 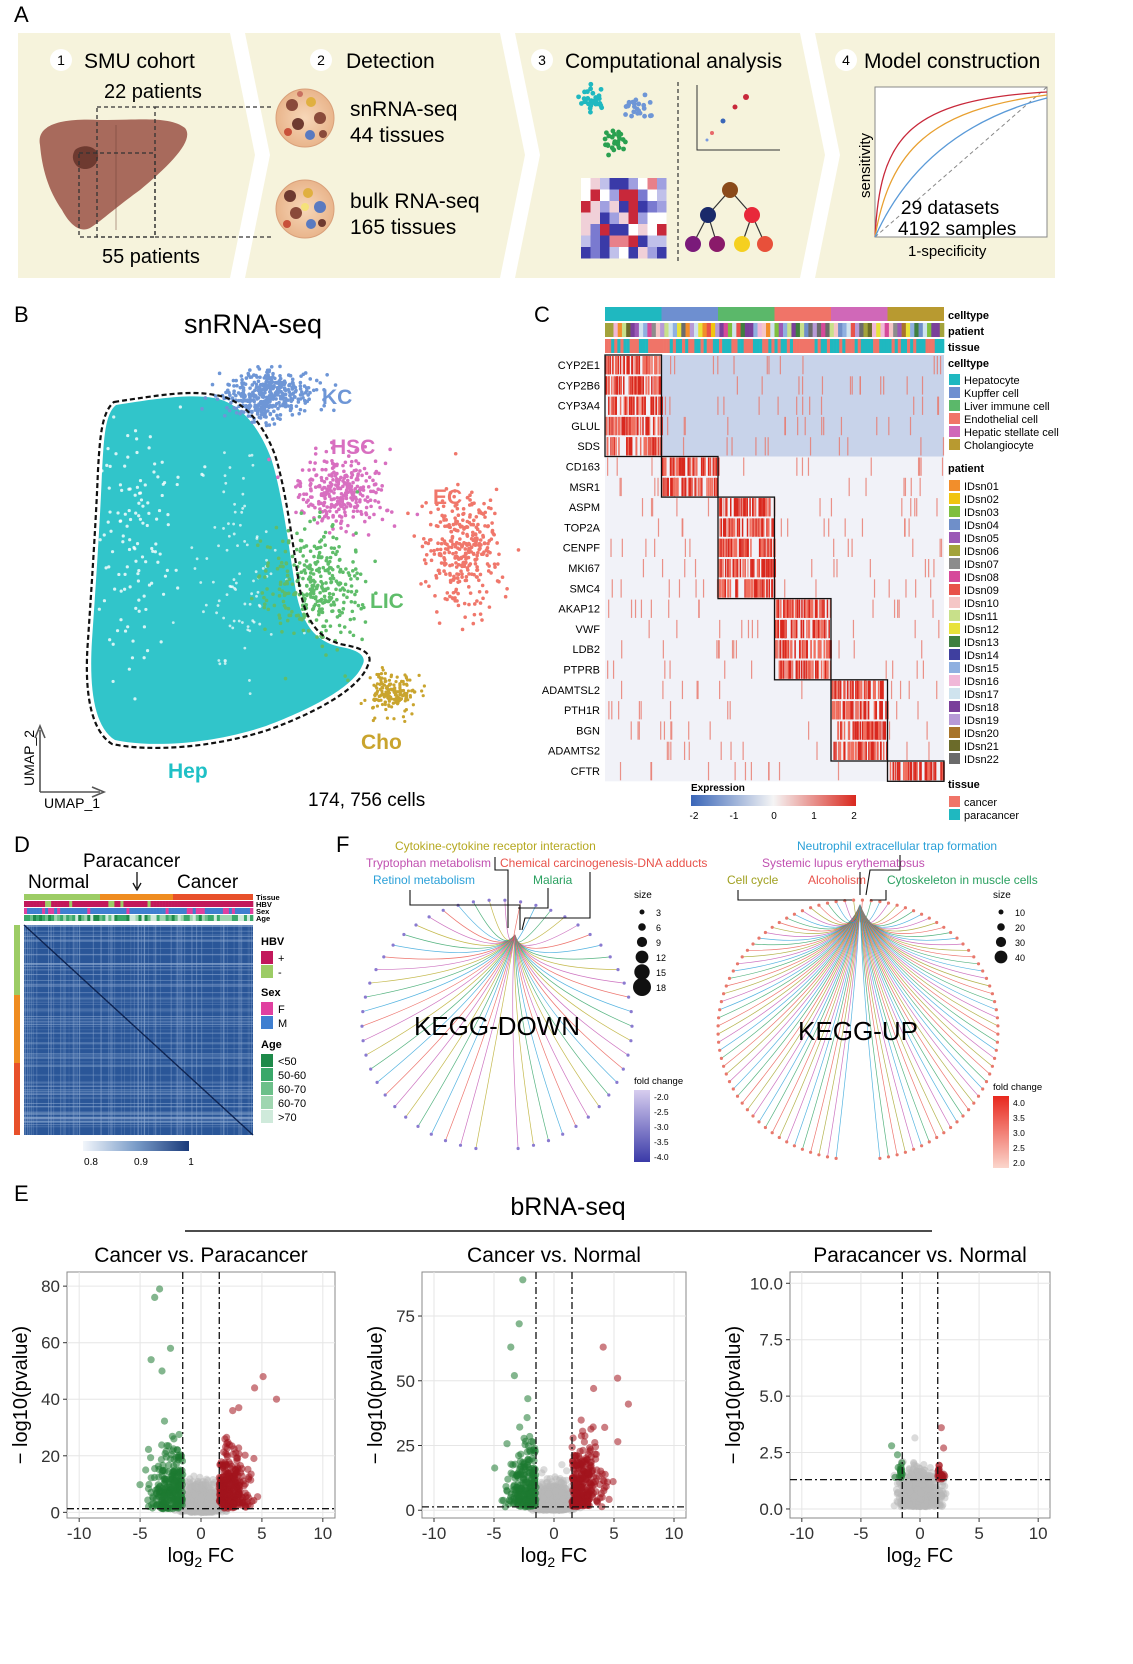 I want to click on patient-legend-swatch, so click(x=954, y=680).